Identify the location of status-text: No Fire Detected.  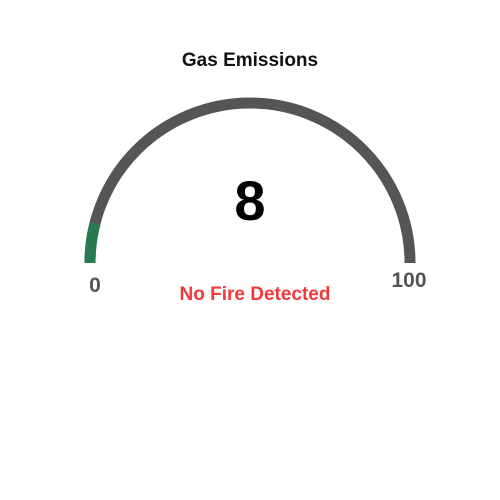
(255, 294).